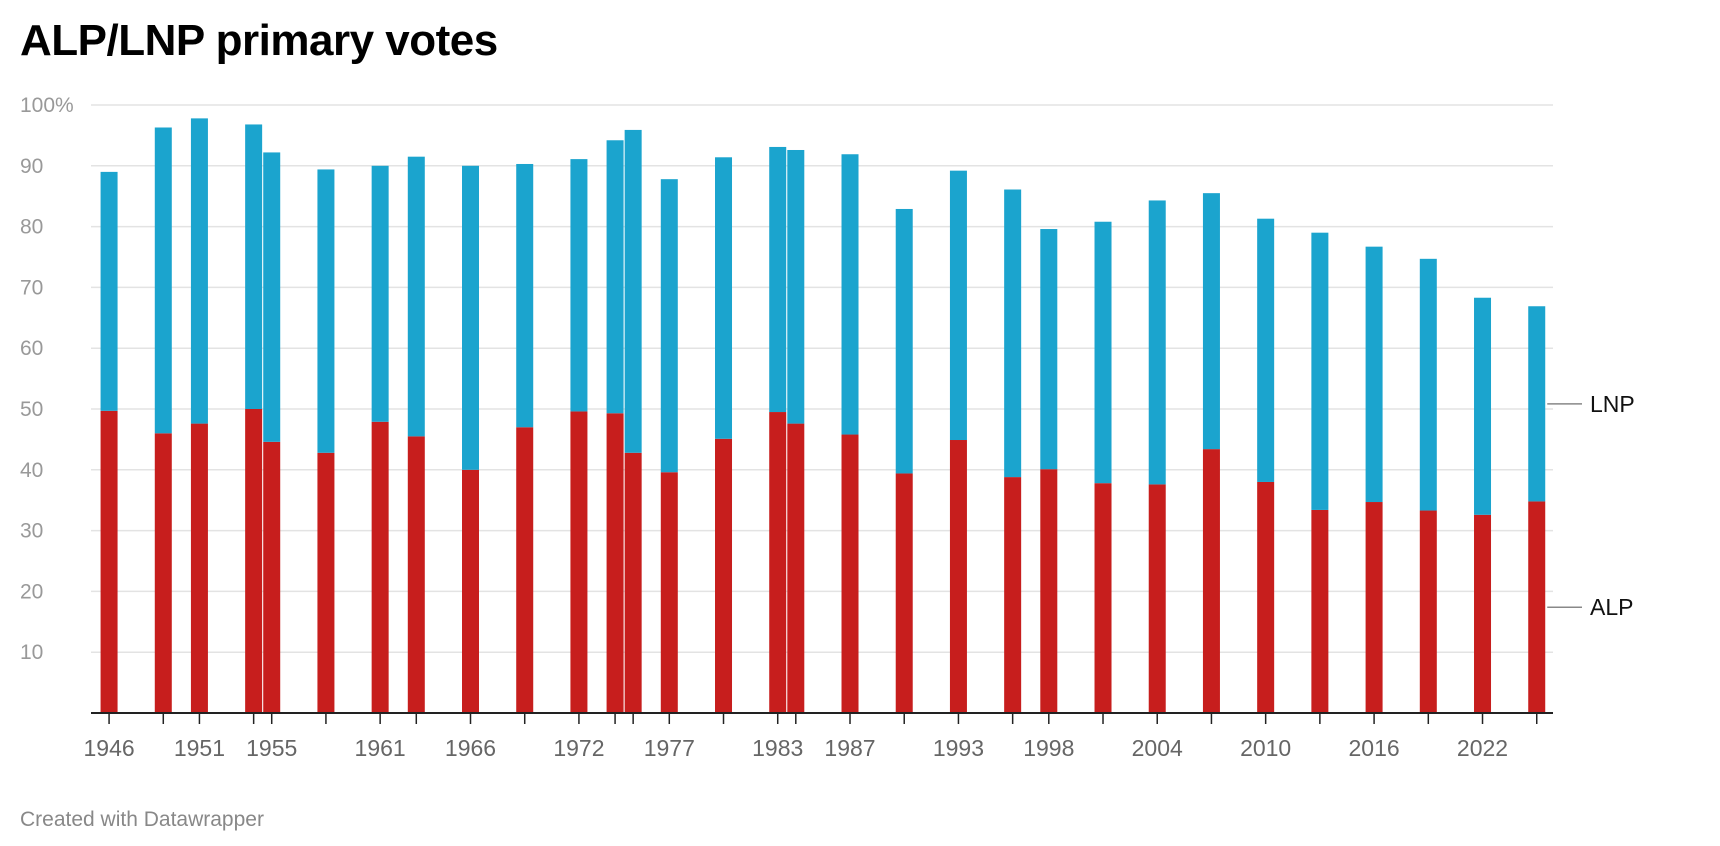 Image resolution: width=1720 pixels, height=846 pixels. Describe the element at coordinates (669, 748) in the screenshot. I see `x-tick-label: 1977` at that location.